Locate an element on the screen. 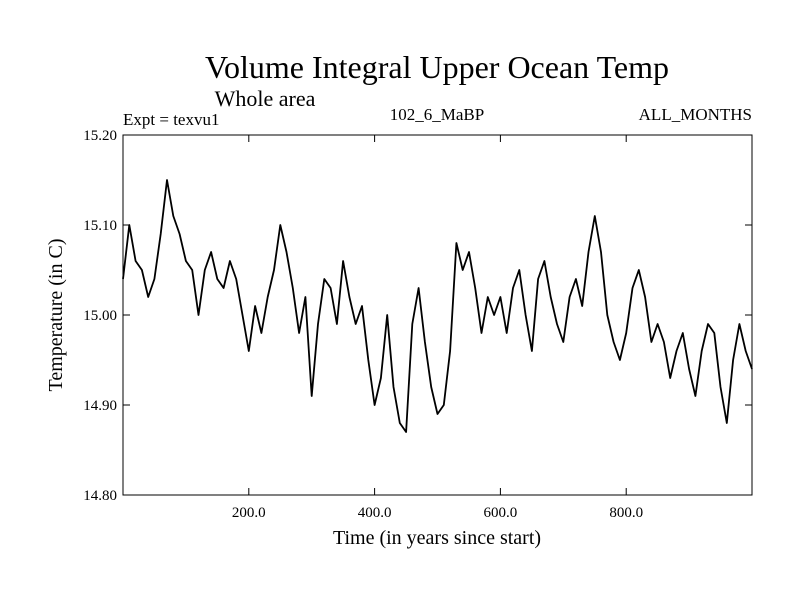  chart-subtitle: Whole area is located at coordinates (265, 98).